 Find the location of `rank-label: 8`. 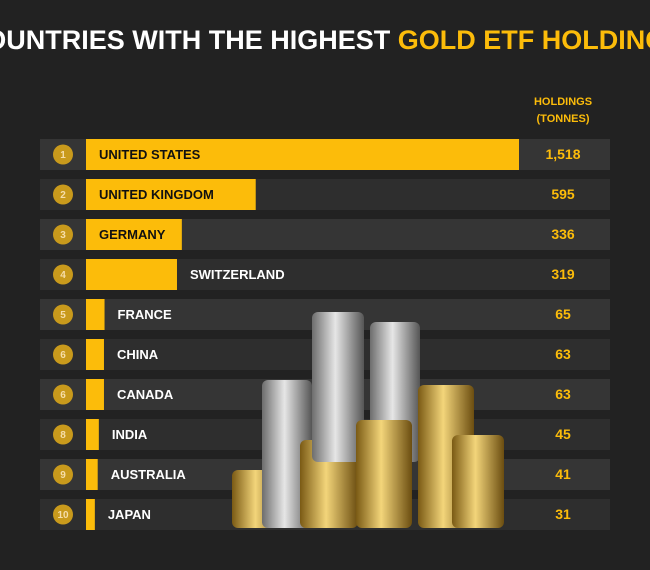

rank-label: 8 is located at coordinates (63, 435).